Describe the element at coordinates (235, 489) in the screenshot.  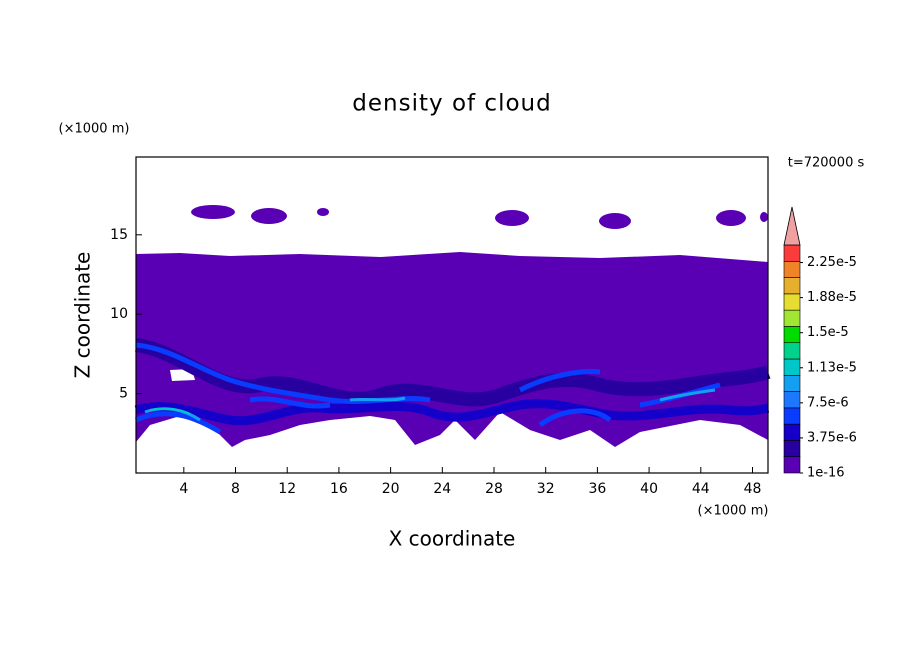
I see `x-tick-label: 8` at that location.